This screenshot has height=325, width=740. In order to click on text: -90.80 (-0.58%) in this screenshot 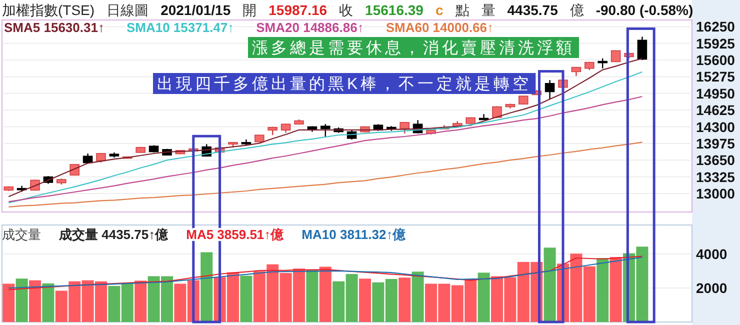, I will do `click(645, 10)`.